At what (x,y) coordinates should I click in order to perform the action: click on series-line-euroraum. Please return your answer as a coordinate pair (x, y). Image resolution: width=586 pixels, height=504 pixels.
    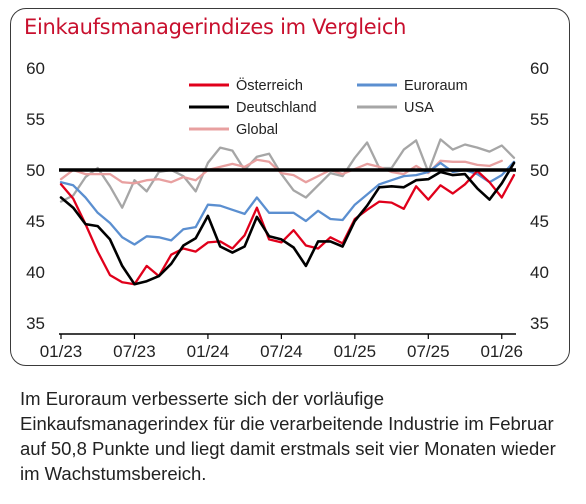
    Looking at the image, I should click on (287, 203).